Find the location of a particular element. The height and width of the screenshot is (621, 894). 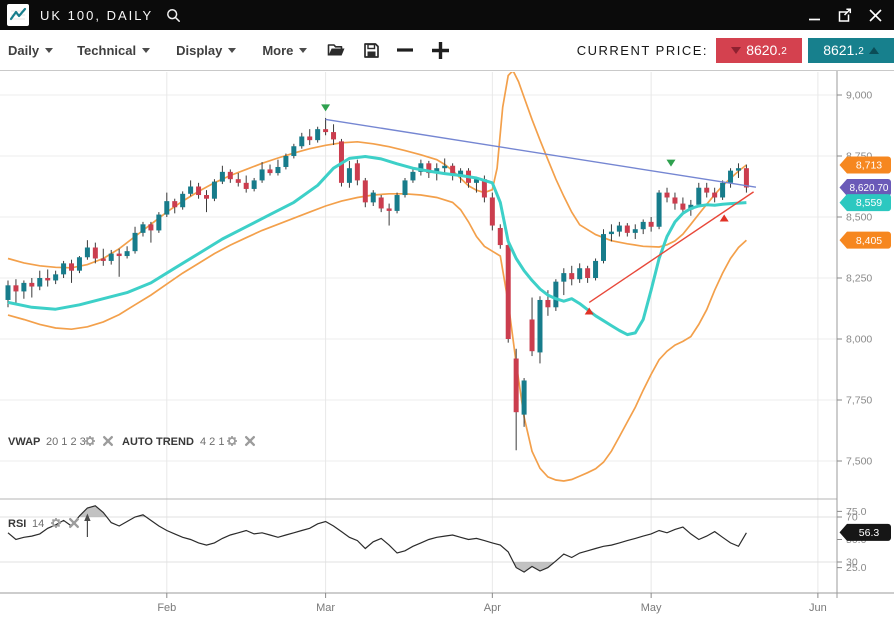

vwap-remove-icon is located at coordinates (108, 441).